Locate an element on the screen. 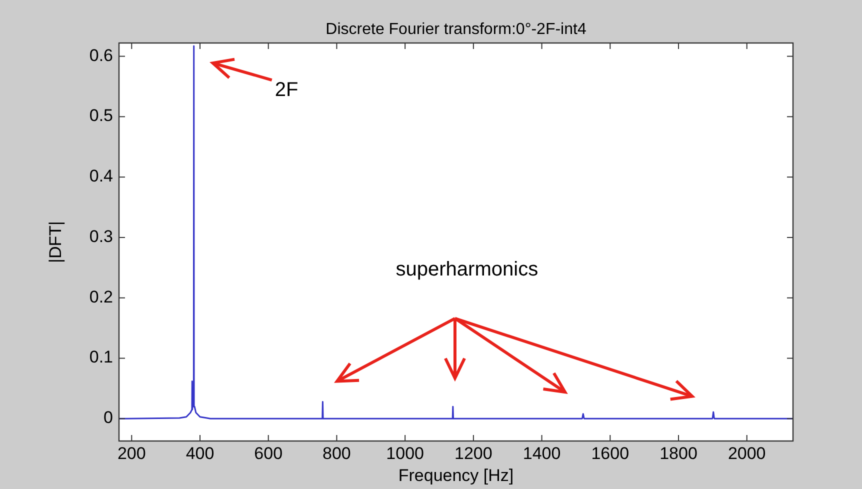 The image size is (862, 489). y-tick-label: 0.5 is located at coordinates (101, 116).